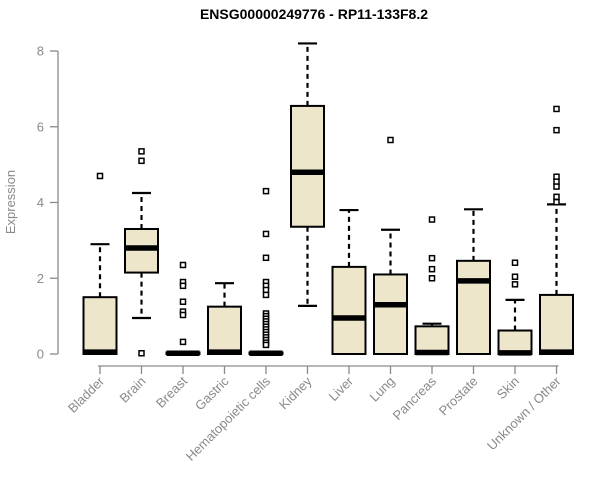  What do you see at coordinates (307, 166) in the screenshot?
I see `box-kidney` at bounding box center [307, 166].